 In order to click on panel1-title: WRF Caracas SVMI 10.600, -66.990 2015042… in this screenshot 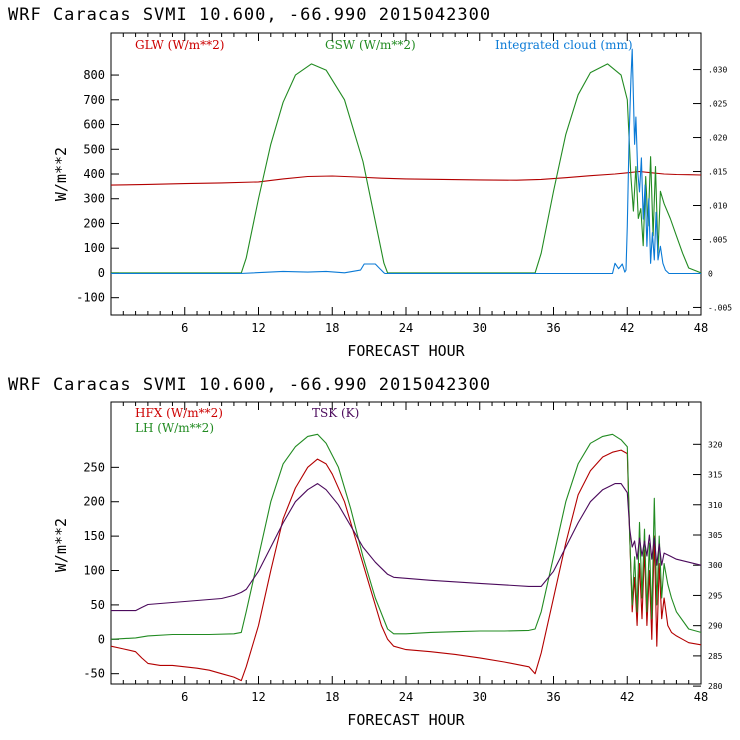, I will do `click(249, 15)`.